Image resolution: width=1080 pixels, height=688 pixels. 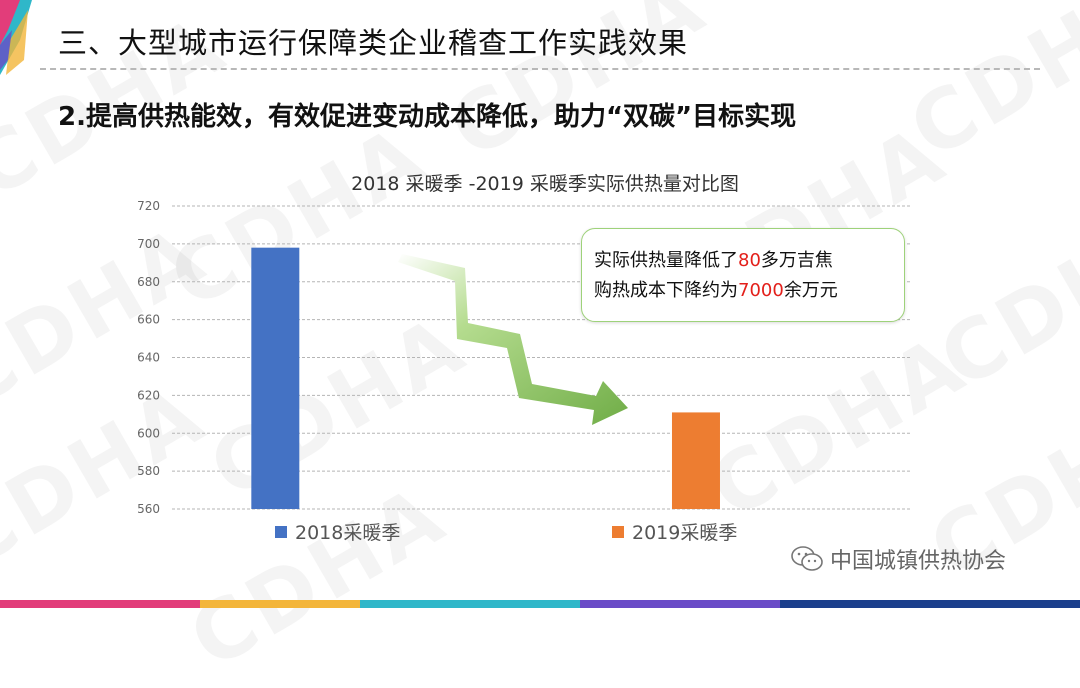 I want to click on callout-line-2: 购热成本下降约为7000余万元, so click(x=749, y=291).